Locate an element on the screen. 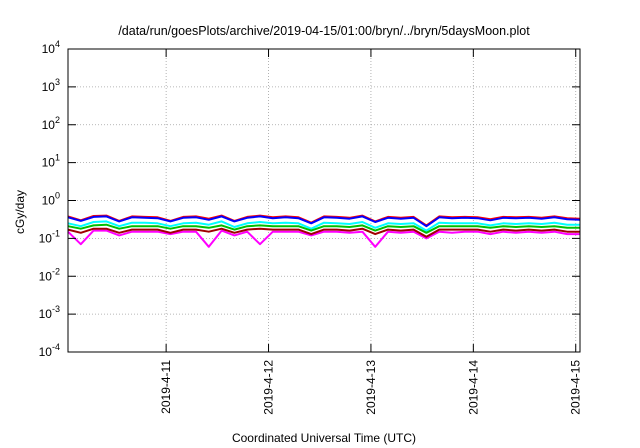  y-tick-label: 10⁻³ is located at coordinates (49, 312).